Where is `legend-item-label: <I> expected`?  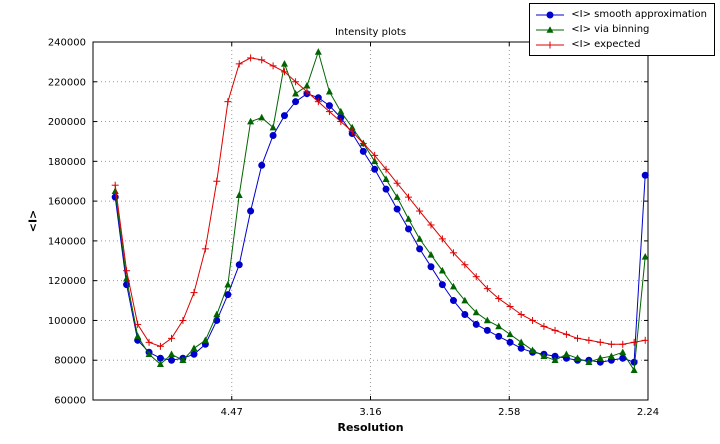 legend-item-label: <I> expected is located at coordinates (606, 44).